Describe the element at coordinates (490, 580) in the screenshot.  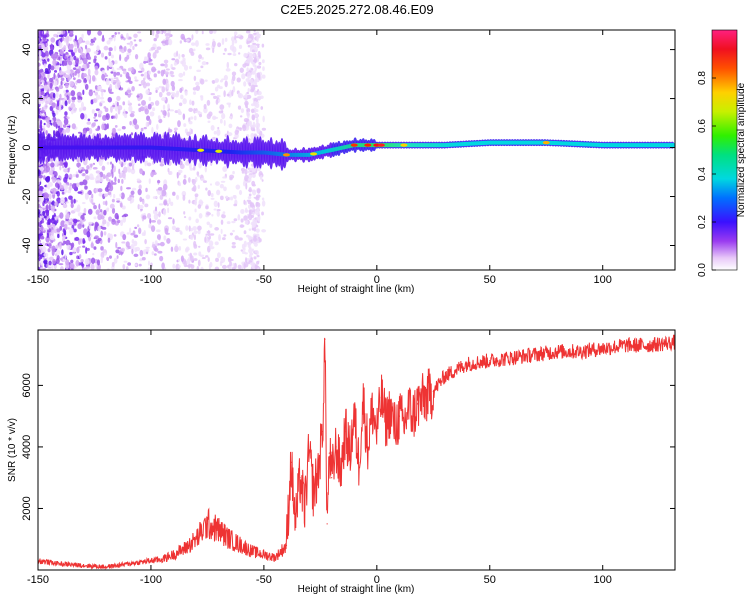
I see `x-tick-label: 50` at that location.